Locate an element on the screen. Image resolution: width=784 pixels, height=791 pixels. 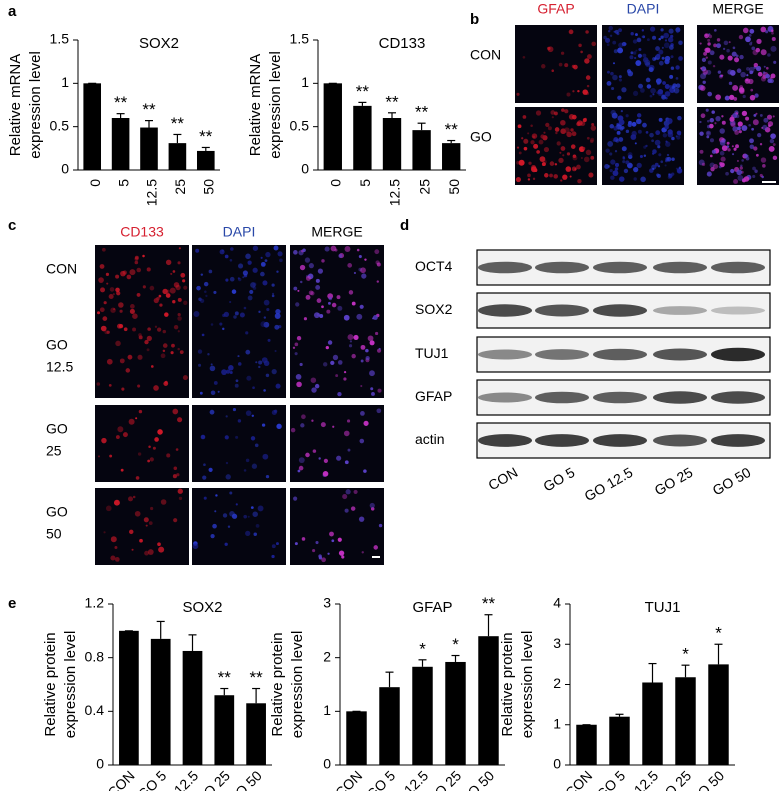
channel-label: MERGE is located at coordinates (737, 9).